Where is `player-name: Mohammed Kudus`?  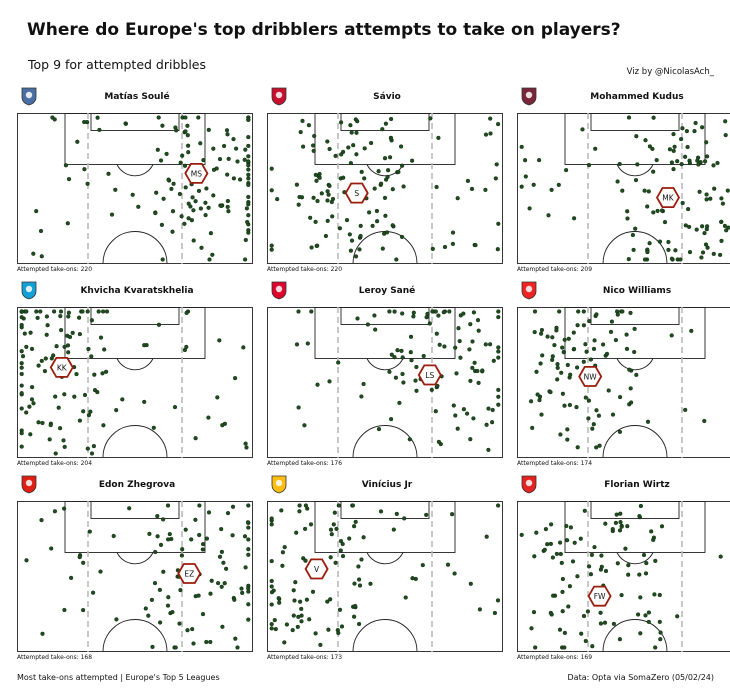
player-name: Mohammed Kudus is located at coordinates (637, 97).